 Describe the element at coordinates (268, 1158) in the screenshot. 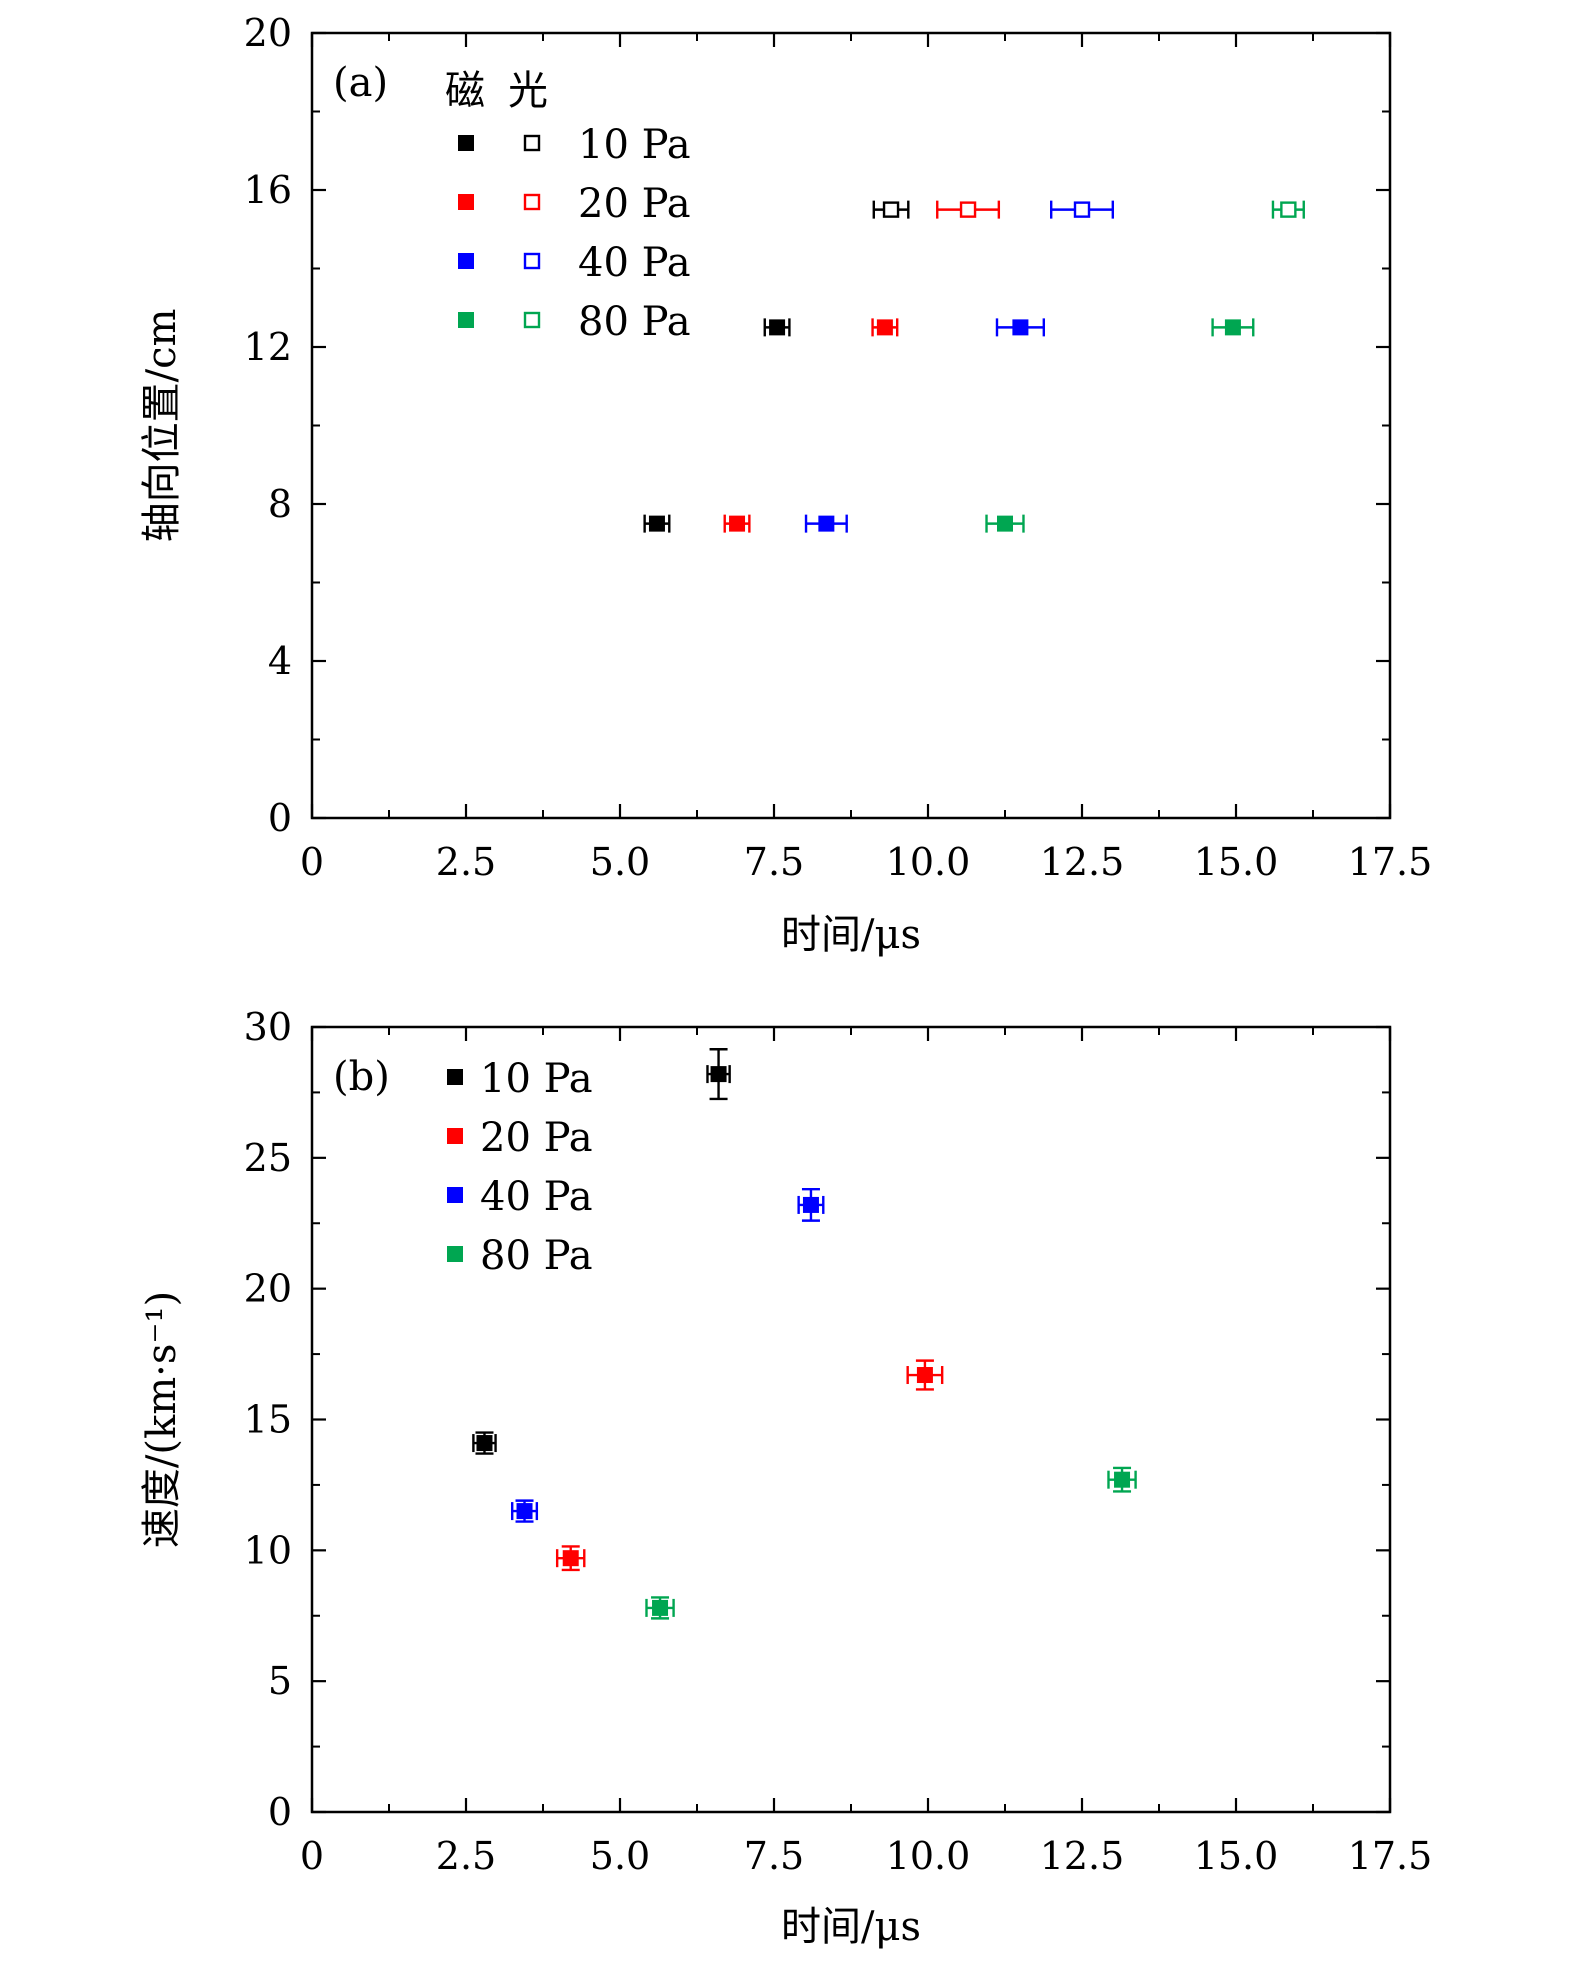

I see `y-tick-label: 25` at that location.